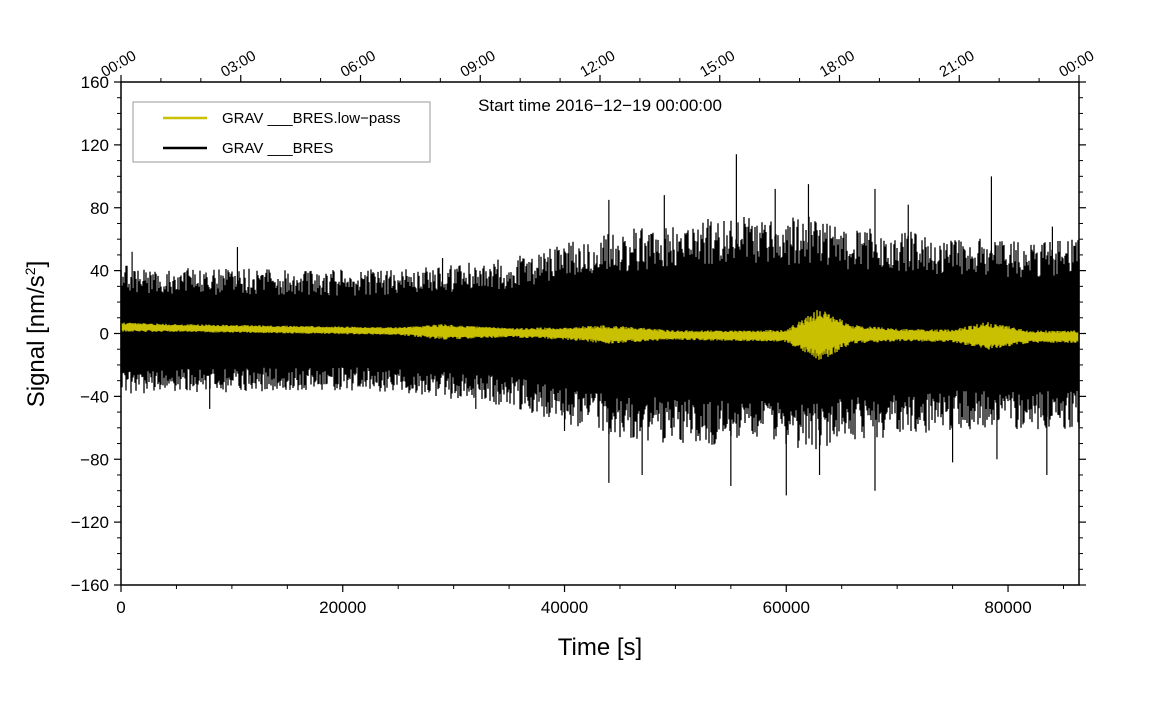  Describe the element at coordinates (36, 264) in the screenshot. I see `y-axis-title-tail: ]` at that location.